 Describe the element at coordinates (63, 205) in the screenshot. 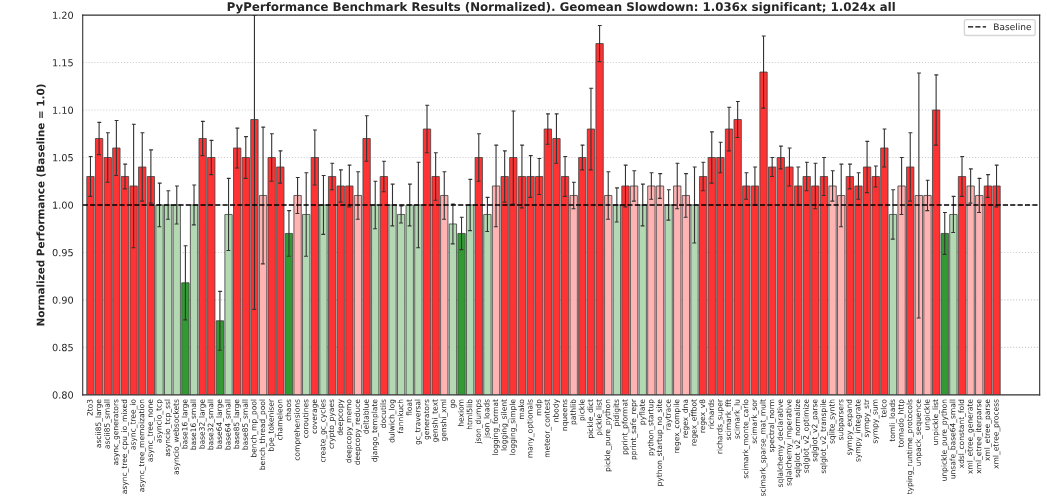

I see `y-tick-label: 1.00` at that location.